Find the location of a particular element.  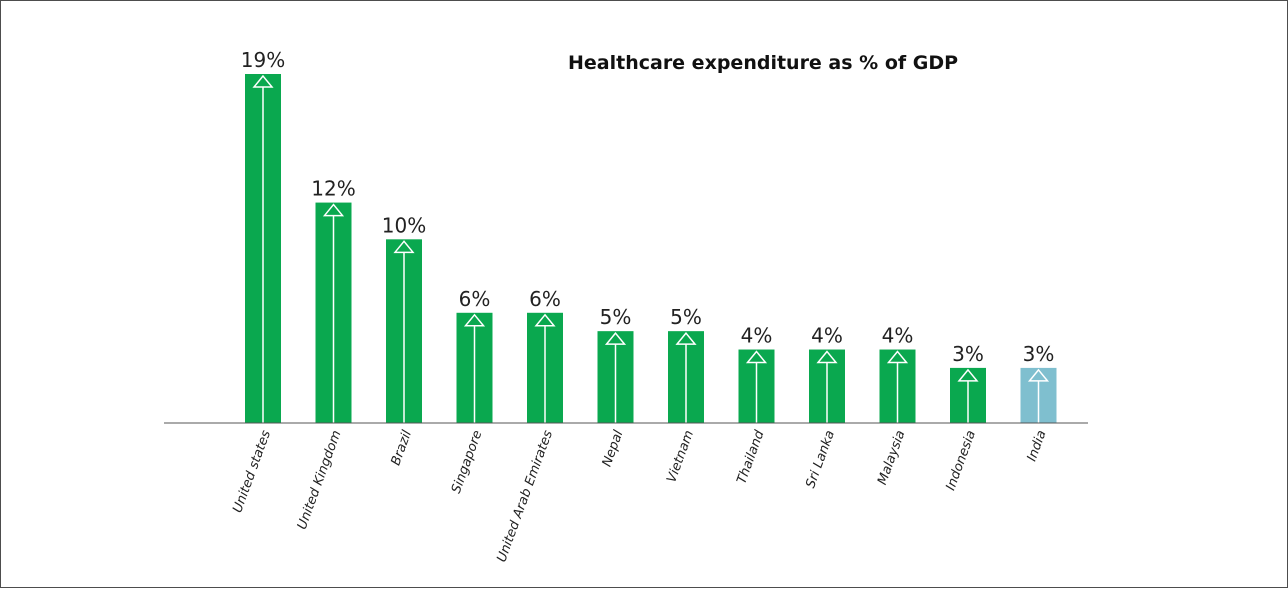

bar-group: 4% Malaysia is located at coordinates (895, 405).